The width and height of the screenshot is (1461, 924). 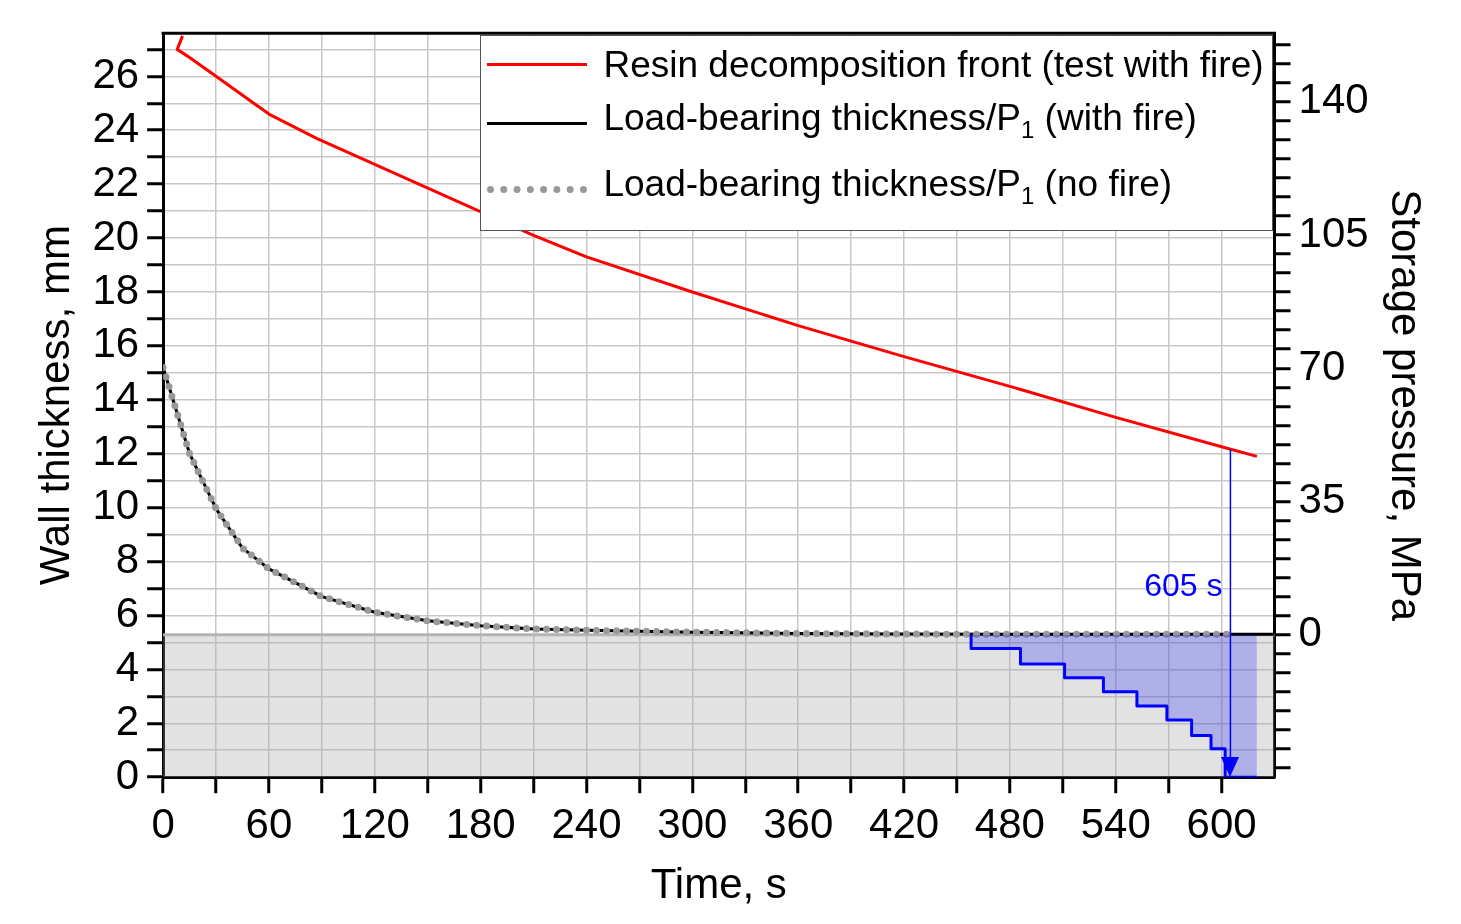 What do you see at coordinates (163, 823) in the screenshot?
I see `x-tick-label: 0` at bounding box center [163, 823].